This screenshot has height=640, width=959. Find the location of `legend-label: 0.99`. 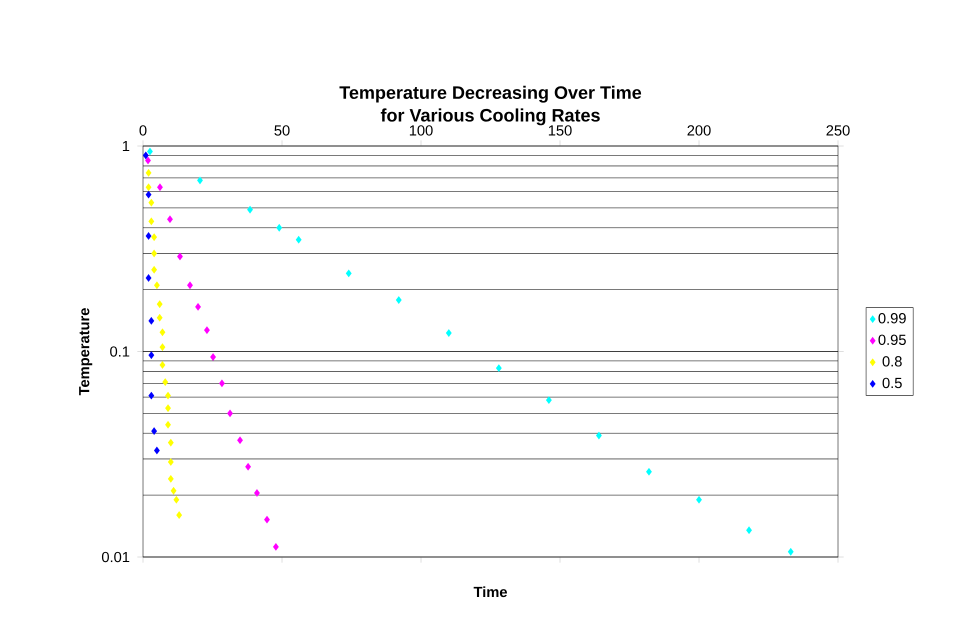

legend-label: 0.99 is located at coordinates (892, 318).